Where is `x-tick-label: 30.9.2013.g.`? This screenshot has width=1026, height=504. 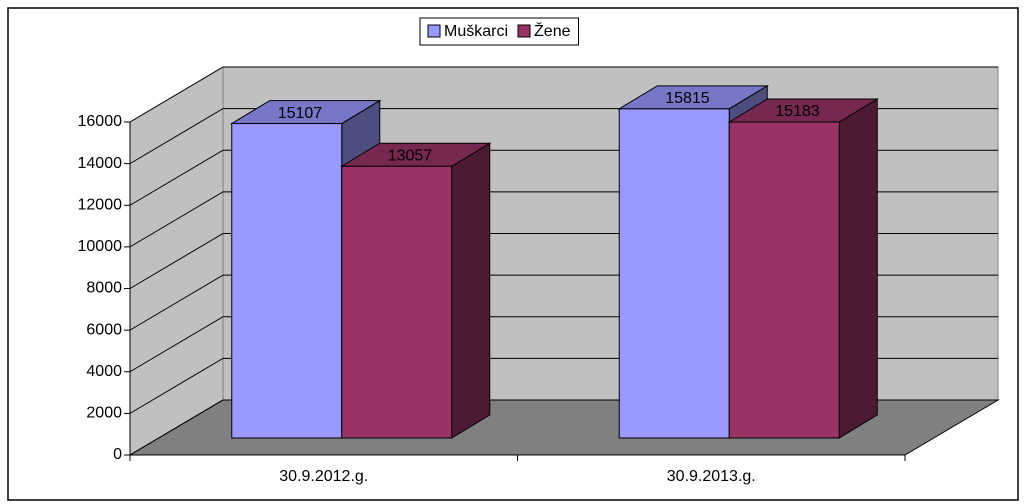
x-tick-label: 30.9.2013.g. is located at coordinates (711, 476).